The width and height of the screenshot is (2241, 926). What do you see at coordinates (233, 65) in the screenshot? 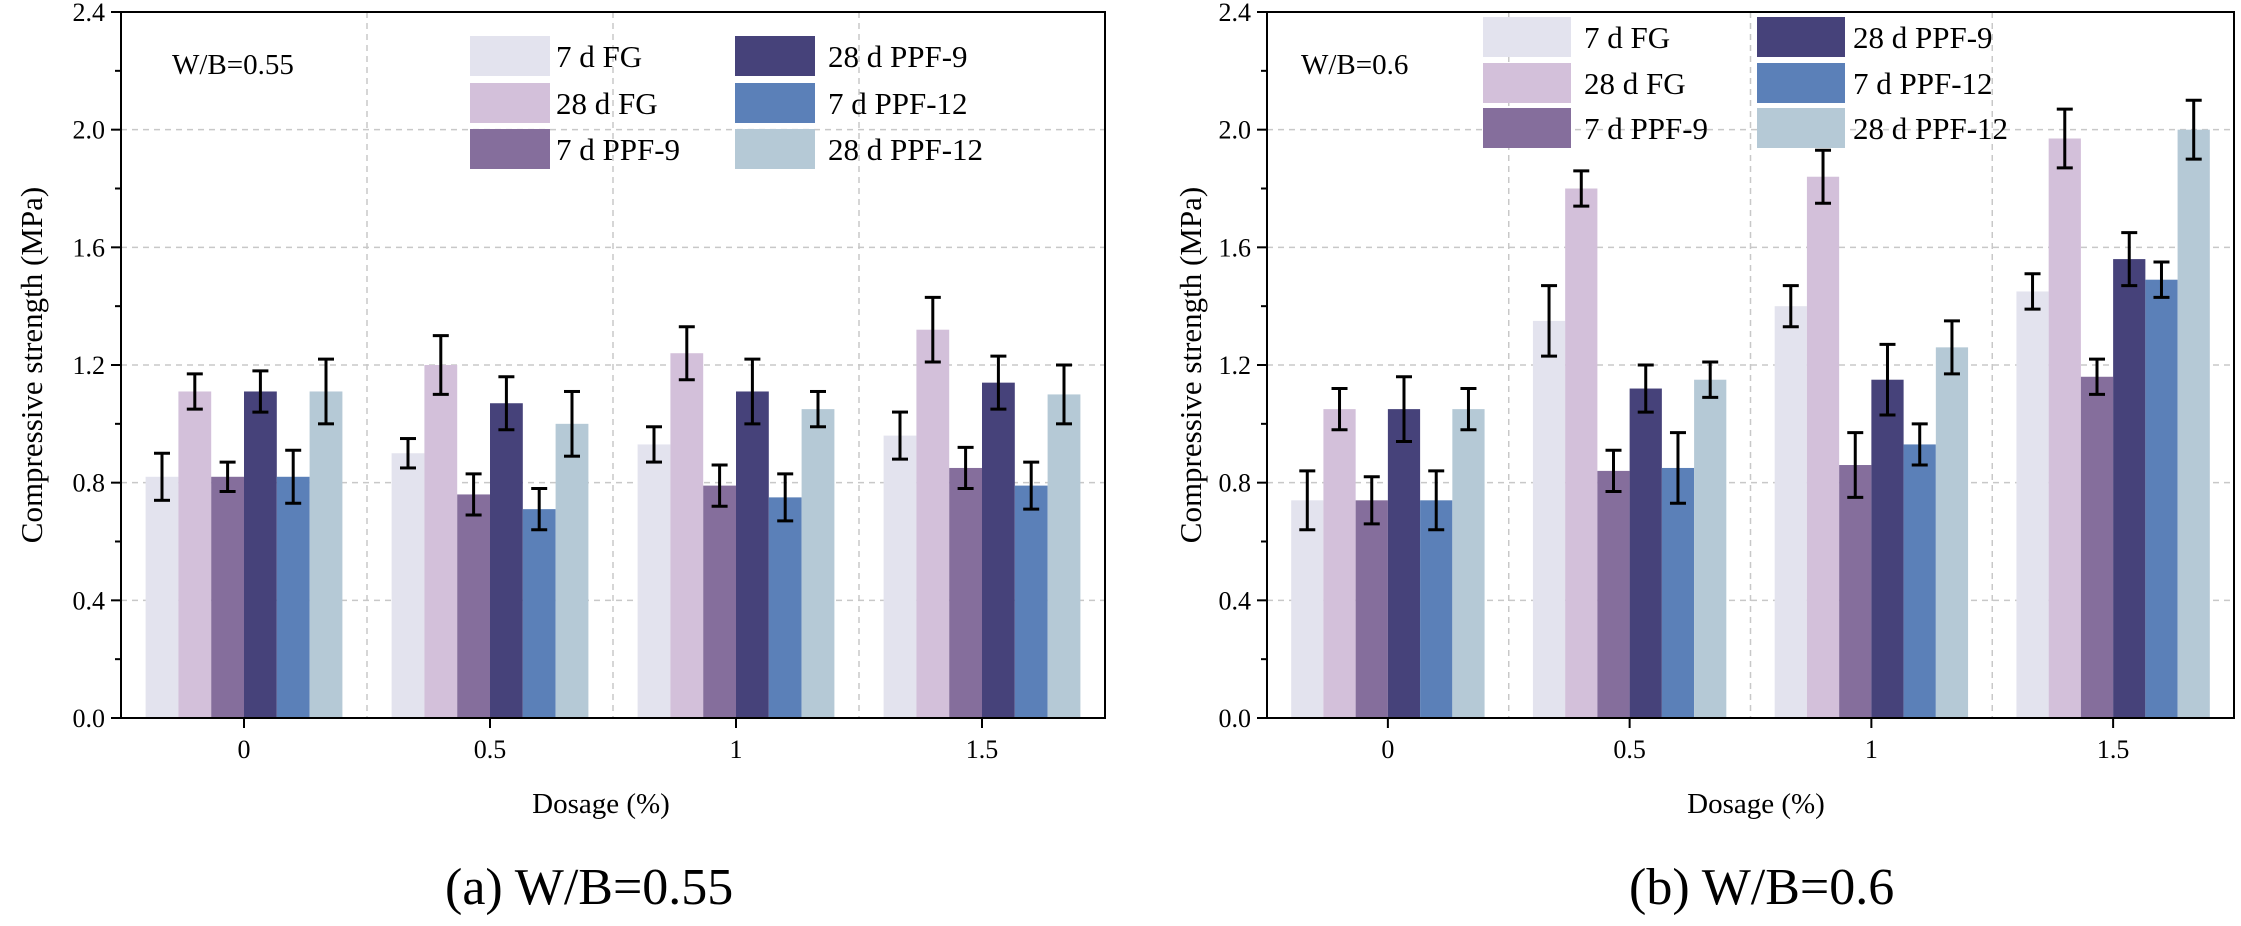
I see `wb-annotation: W/B=0.55` at bounding box center [233, 65].